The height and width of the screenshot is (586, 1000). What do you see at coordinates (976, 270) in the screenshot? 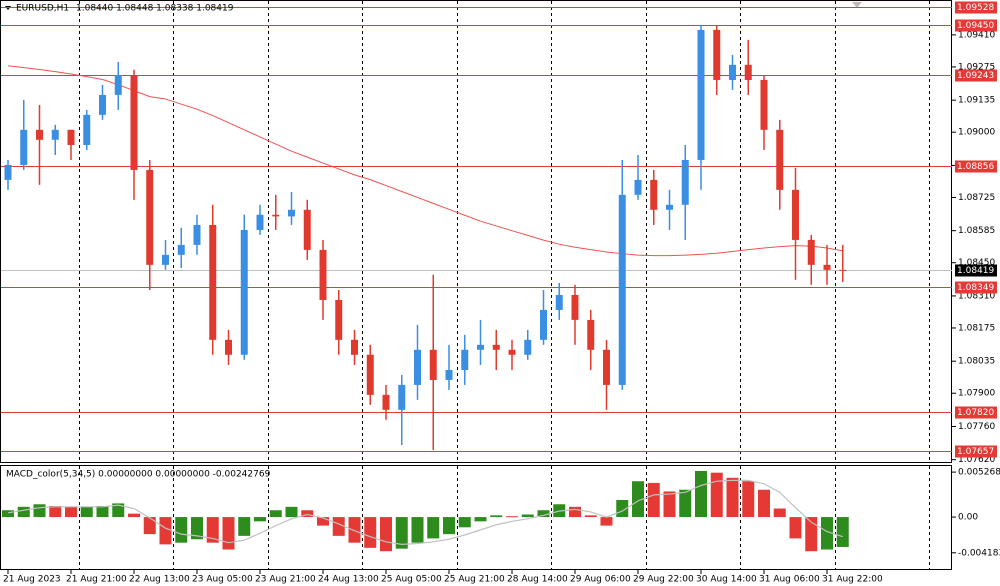
I see `current-price-tag` at bounding box center [976, 270].